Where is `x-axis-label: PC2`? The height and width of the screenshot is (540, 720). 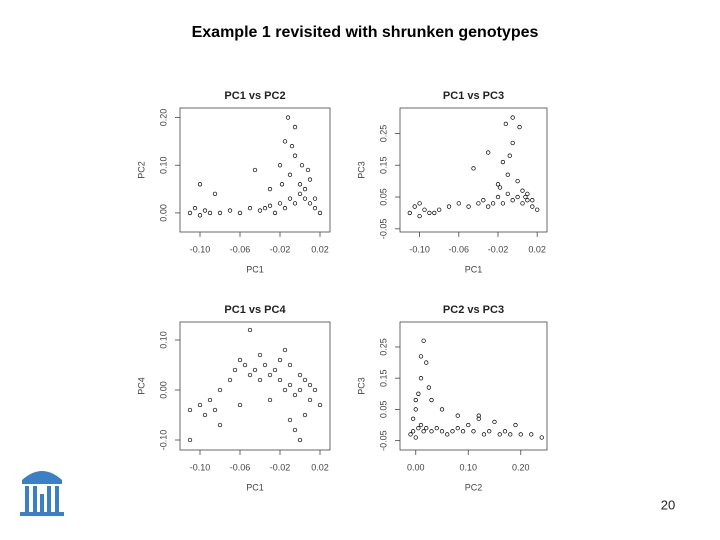
x-axis-label: PC2 is located at coordinates (474, 487).